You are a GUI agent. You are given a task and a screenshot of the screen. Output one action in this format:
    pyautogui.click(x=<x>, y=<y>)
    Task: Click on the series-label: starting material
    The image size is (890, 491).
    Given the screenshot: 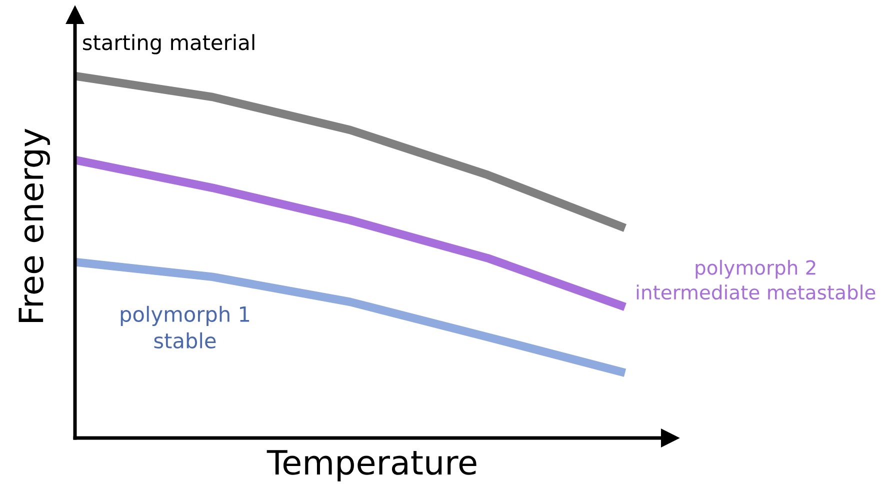 What is the action you would take?
    pyautogui.click(x=168, y=44)
    